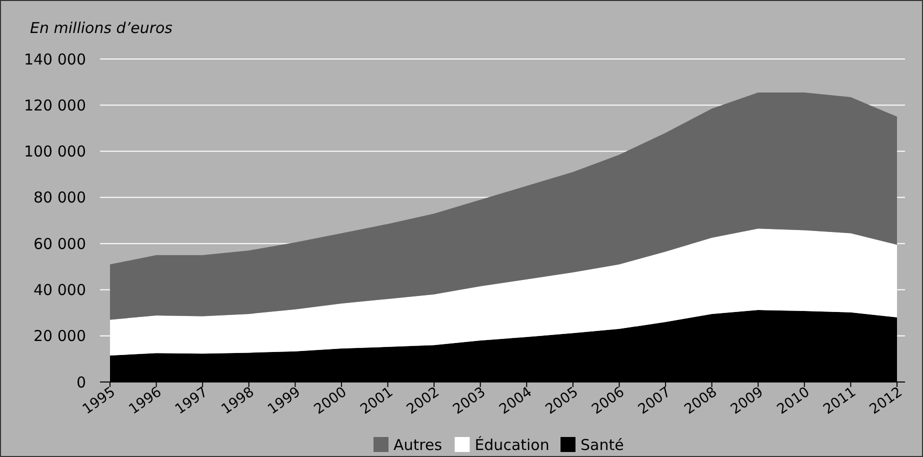 The image size is (923, 457). What do you see at coordinates (101, 28) in the screenshot?
I see `y-axis-title: En millions d’euros` at bounding box center [101, 28].